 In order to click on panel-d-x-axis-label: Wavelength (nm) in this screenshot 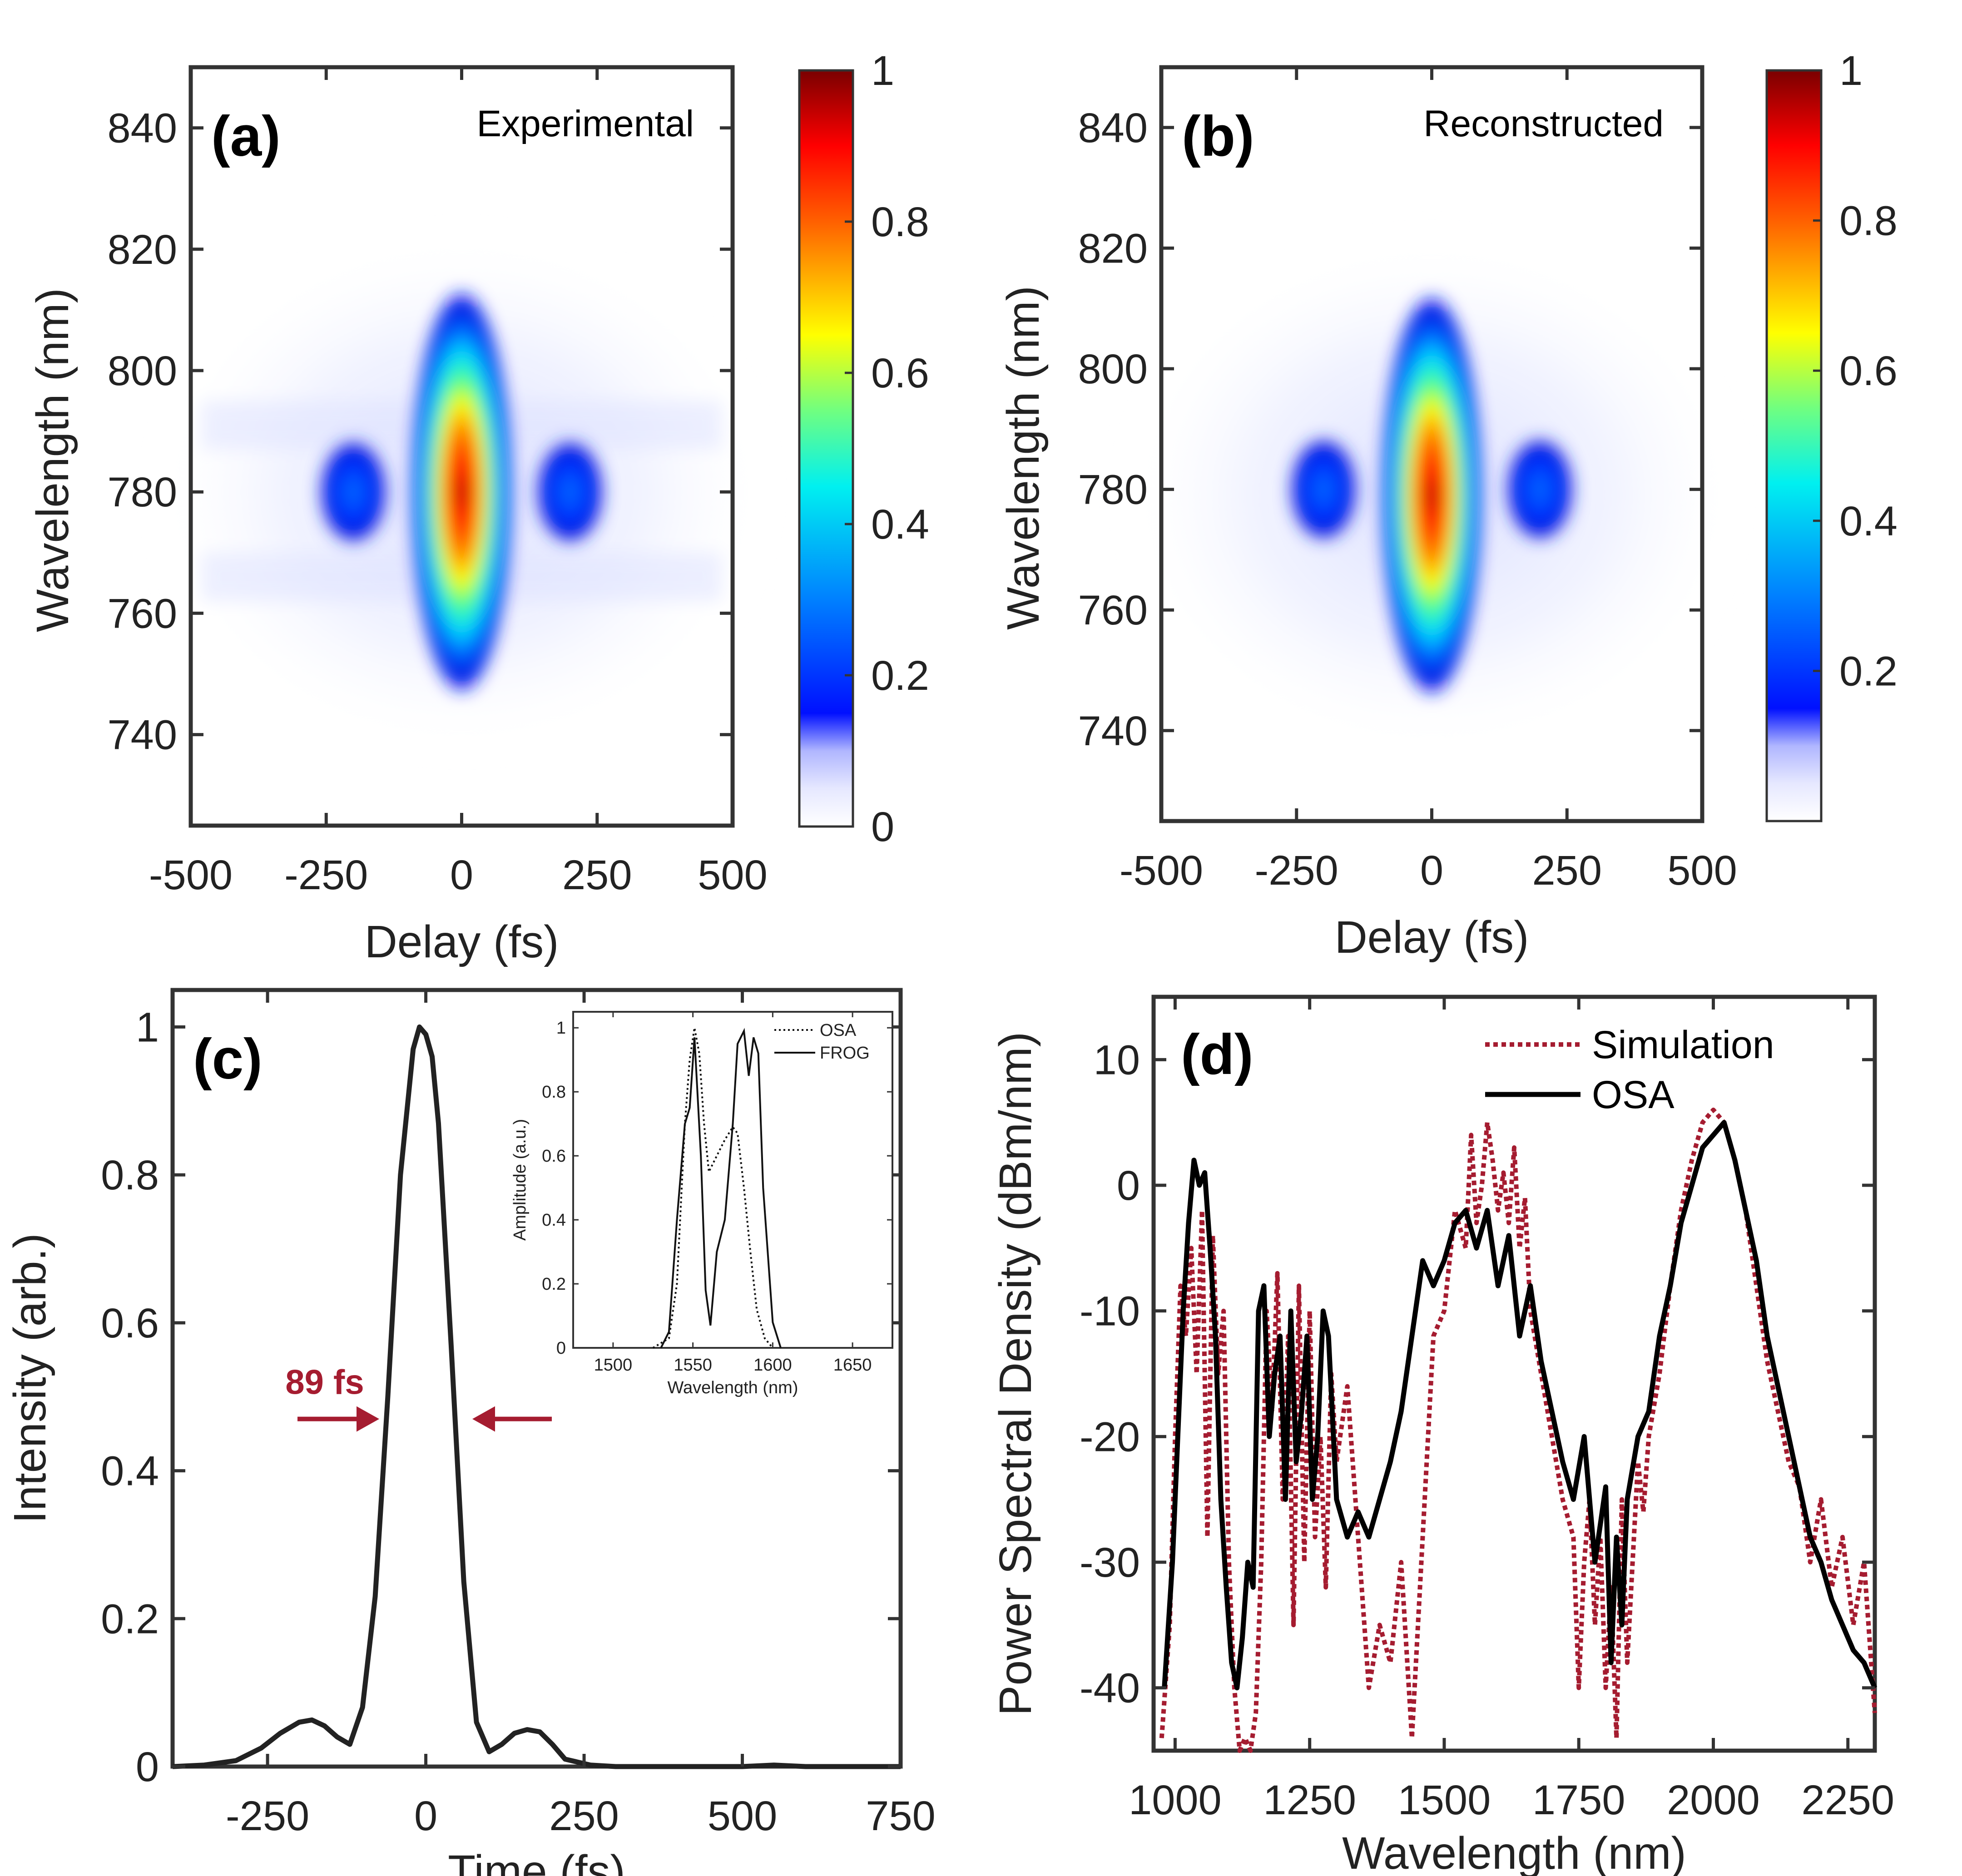, I will do `click(1514, 1852)`.